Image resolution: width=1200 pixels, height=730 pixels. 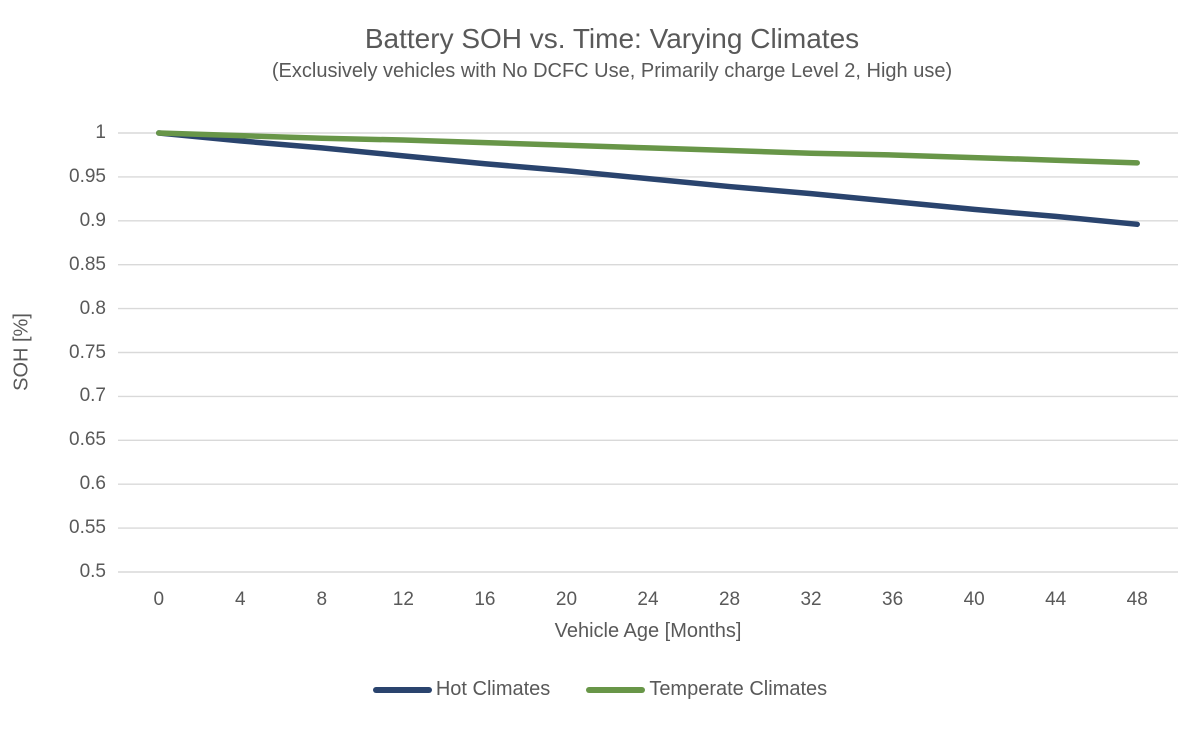 I want to click on y-tick-label: 0.5, so click(x=92, y=571).